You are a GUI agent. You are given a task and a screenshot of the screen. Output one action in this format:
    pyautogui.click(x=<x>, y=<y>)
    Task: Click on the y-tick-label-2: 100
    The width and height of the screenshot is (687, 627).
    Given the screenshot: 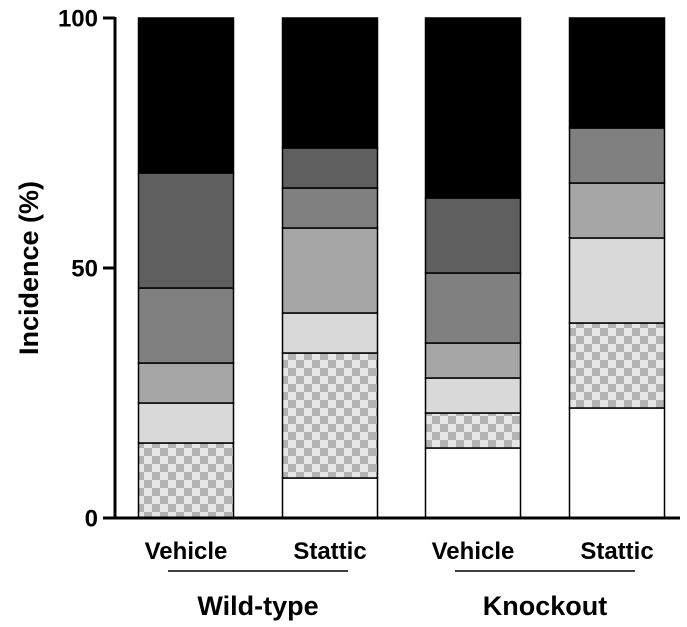 What is the action you would take?
    pyautogui.click(x=78, y=19)
    